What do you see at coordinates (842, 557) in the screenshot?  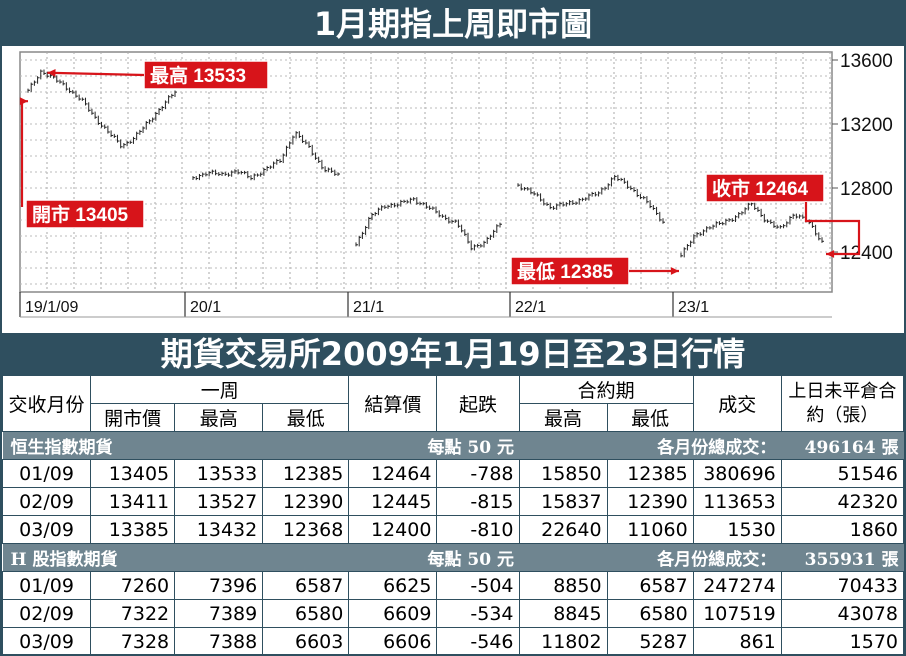 I see `section-total: 355931 張` at bounding box center [842, 557].